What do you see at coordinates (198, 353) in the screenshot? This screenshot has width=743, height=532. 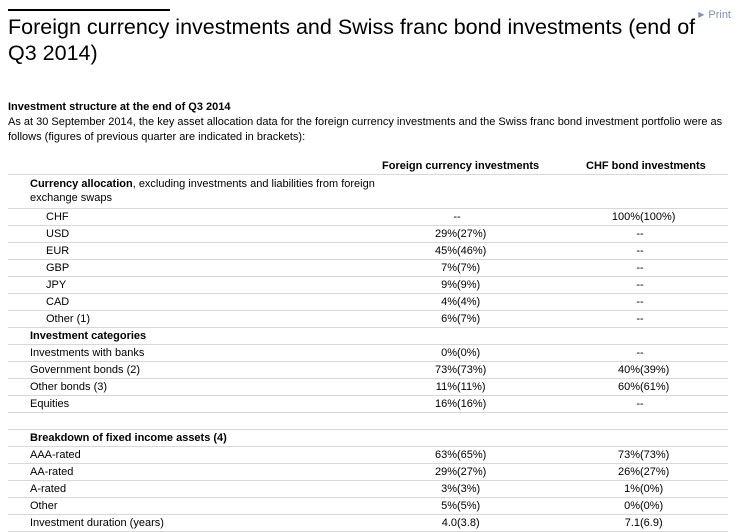 I see `row-label: Investments with banks` at bounding box center [198, 353].